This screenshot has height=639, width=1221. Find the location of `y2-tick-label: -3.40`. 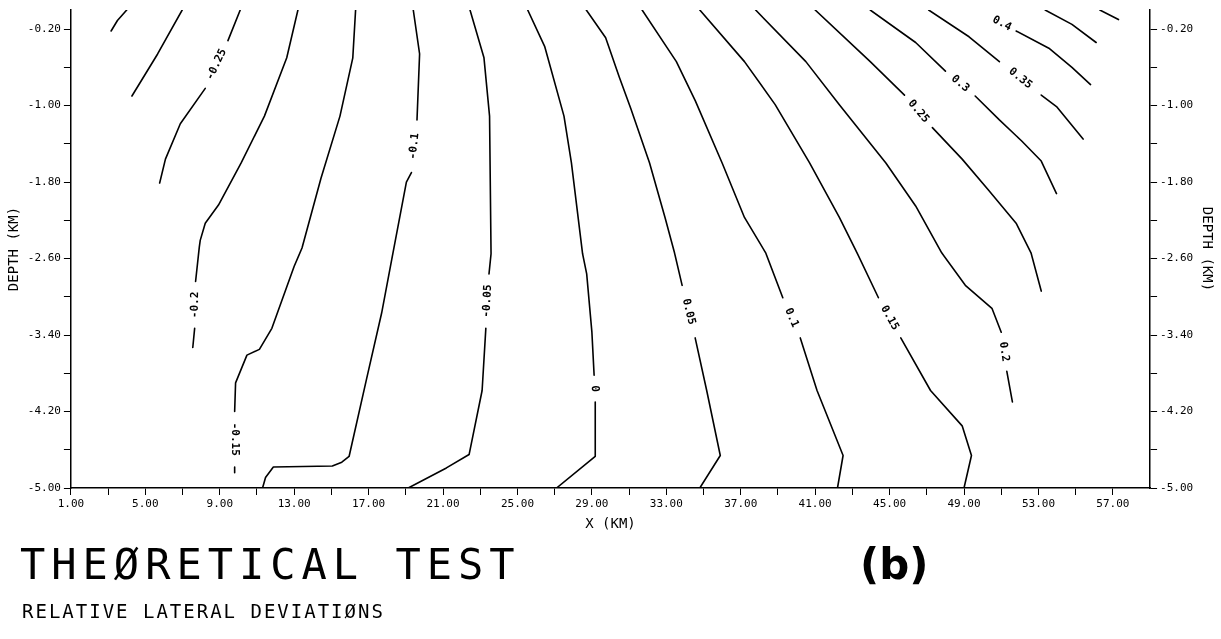

y2-tick-label: -3.40 is located at coordinates (1177, 334).